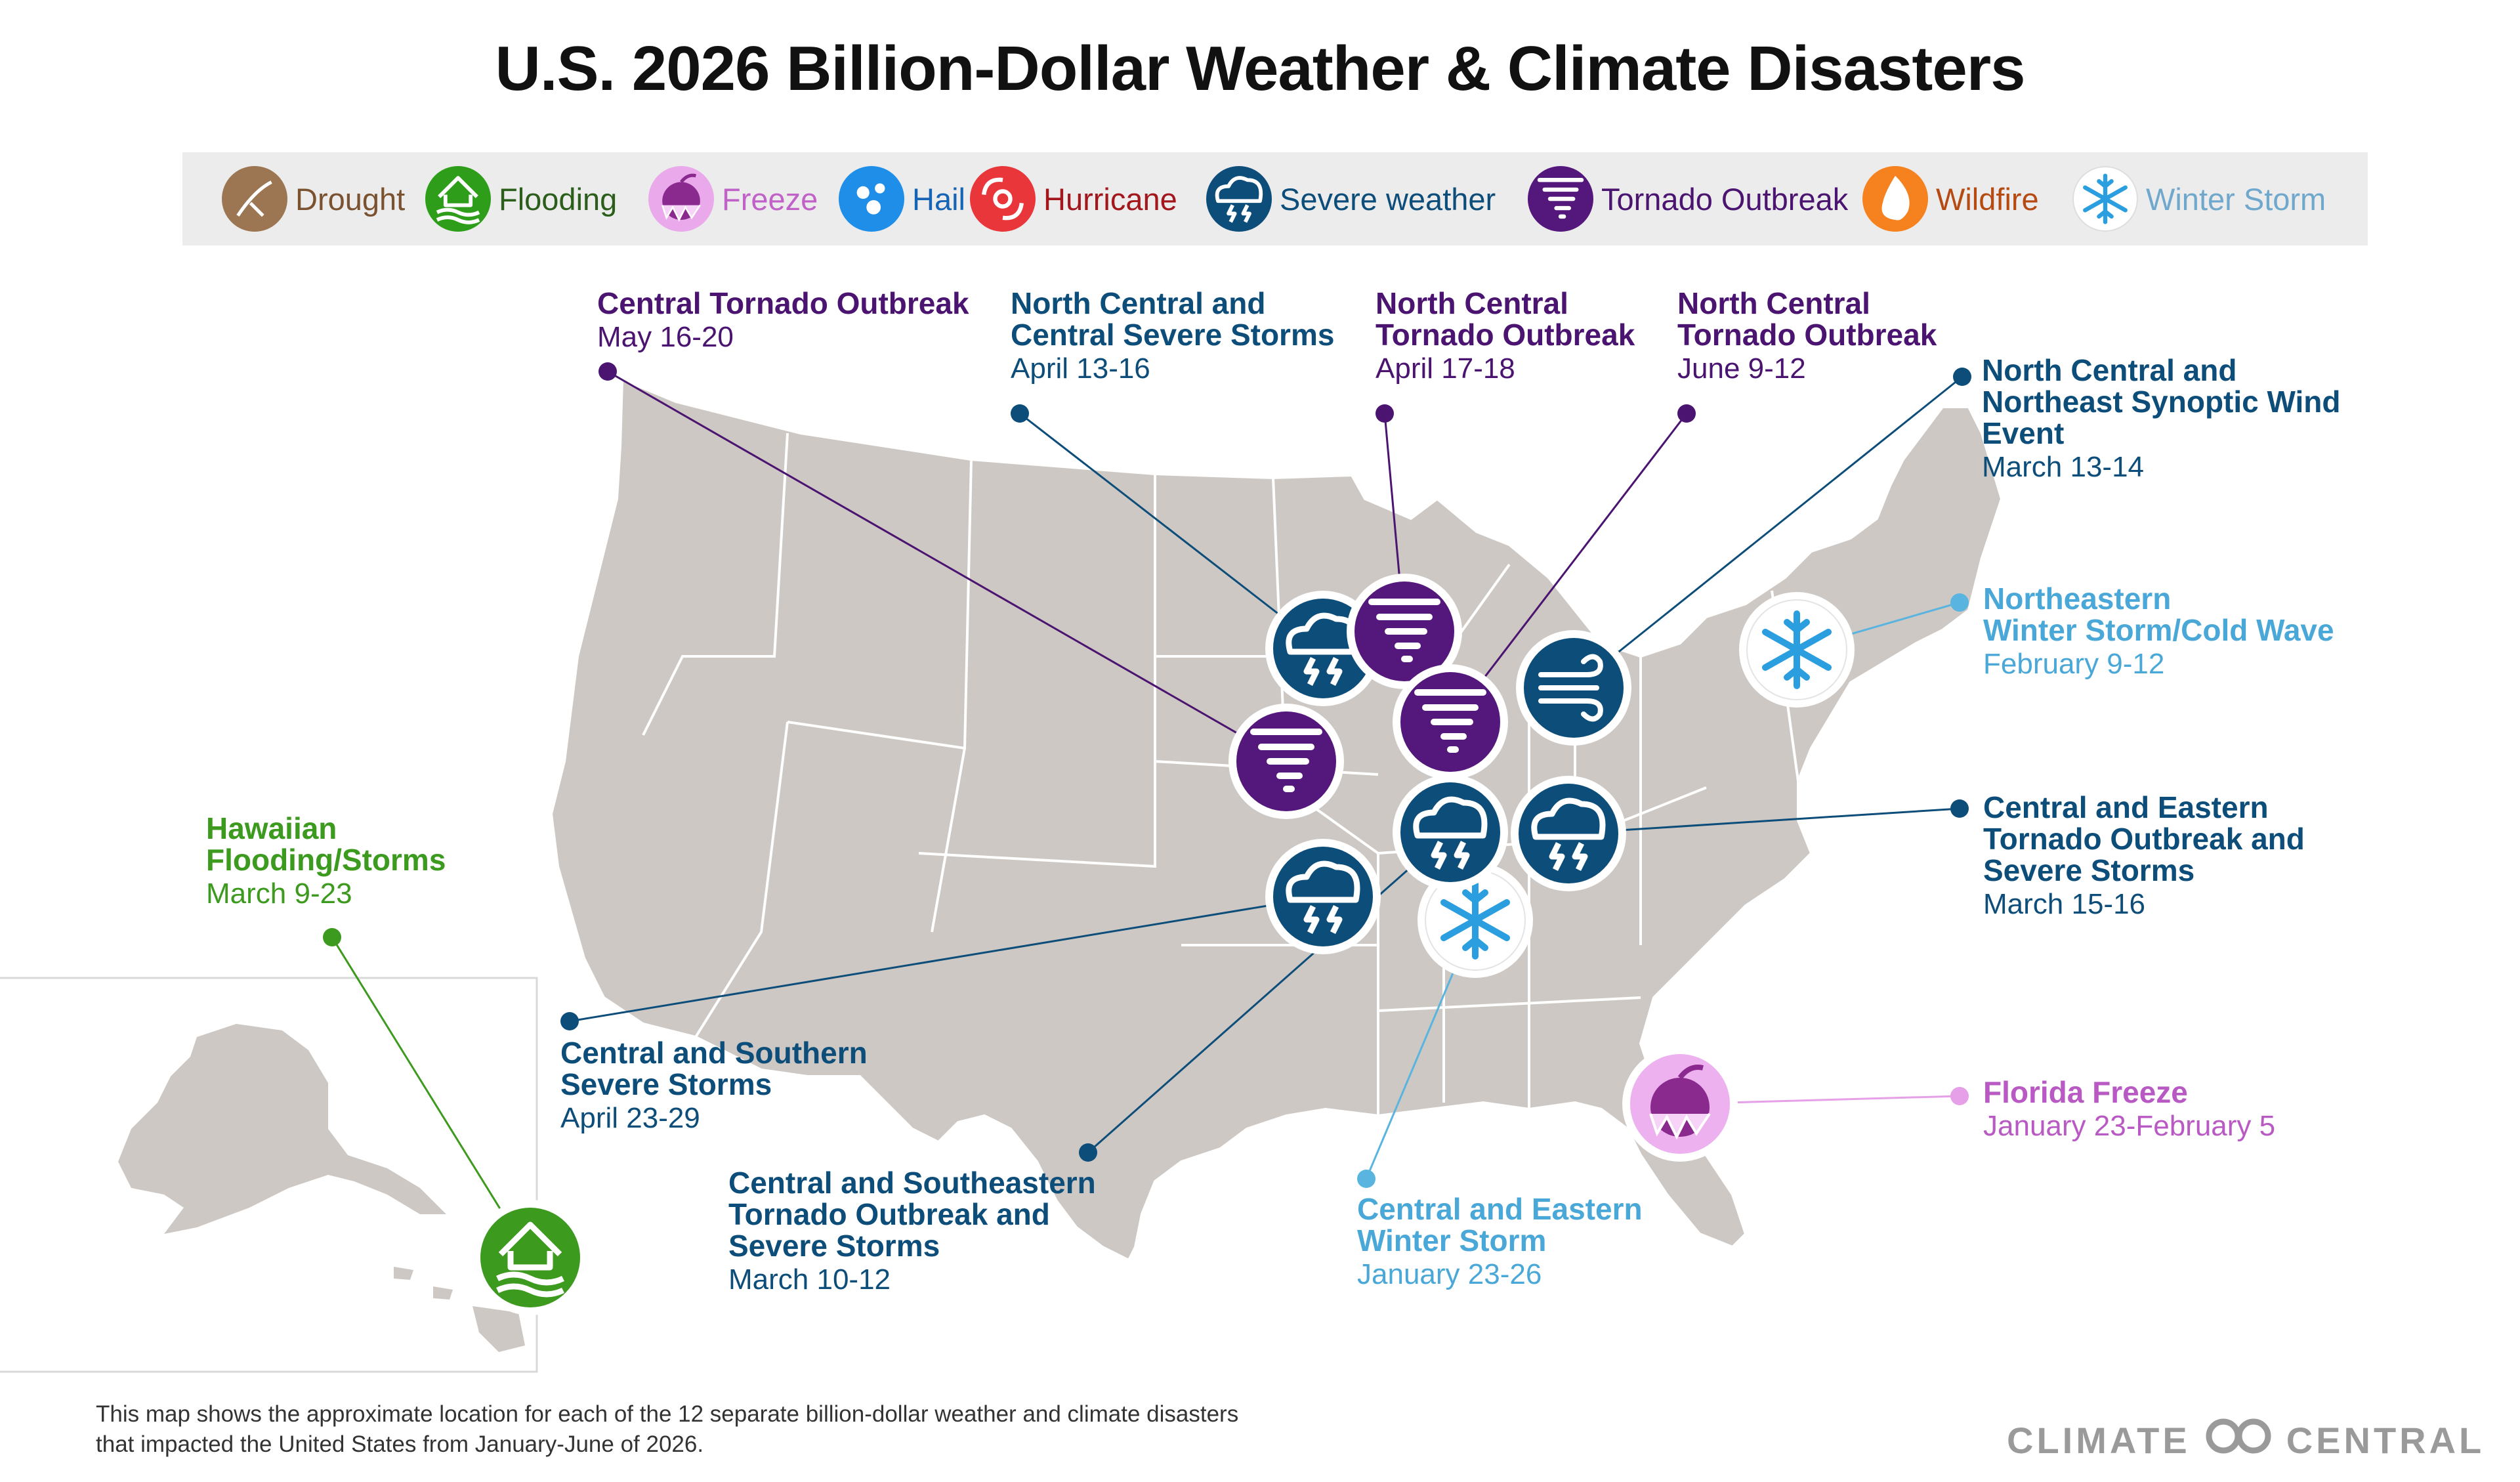 The height and width of the screenshot is (1482, 2520). I want to click on tornado-icon, so click(1560, 199).